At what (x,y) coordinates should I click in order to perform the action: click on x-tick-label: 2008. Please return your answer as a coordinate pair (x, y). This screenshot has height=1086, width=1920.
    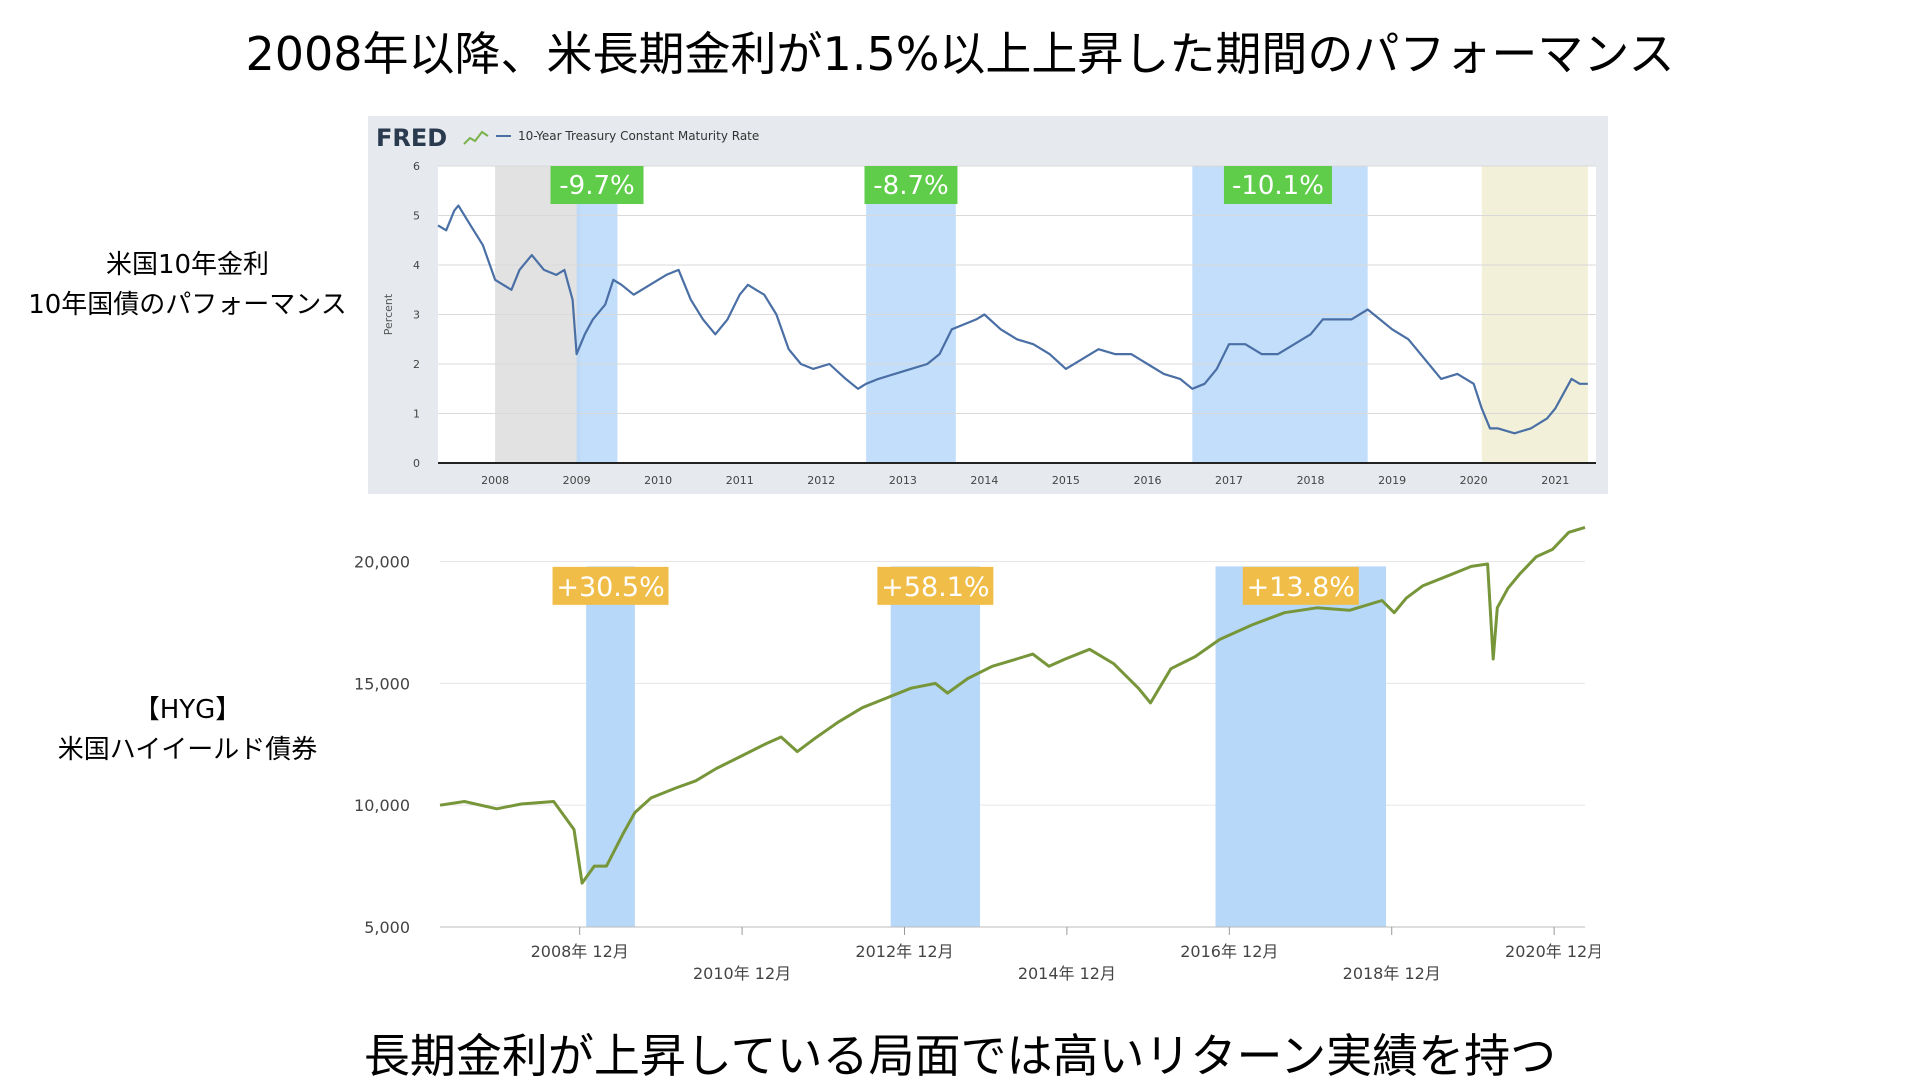
    Looking at the image, I should click on (495, 480).